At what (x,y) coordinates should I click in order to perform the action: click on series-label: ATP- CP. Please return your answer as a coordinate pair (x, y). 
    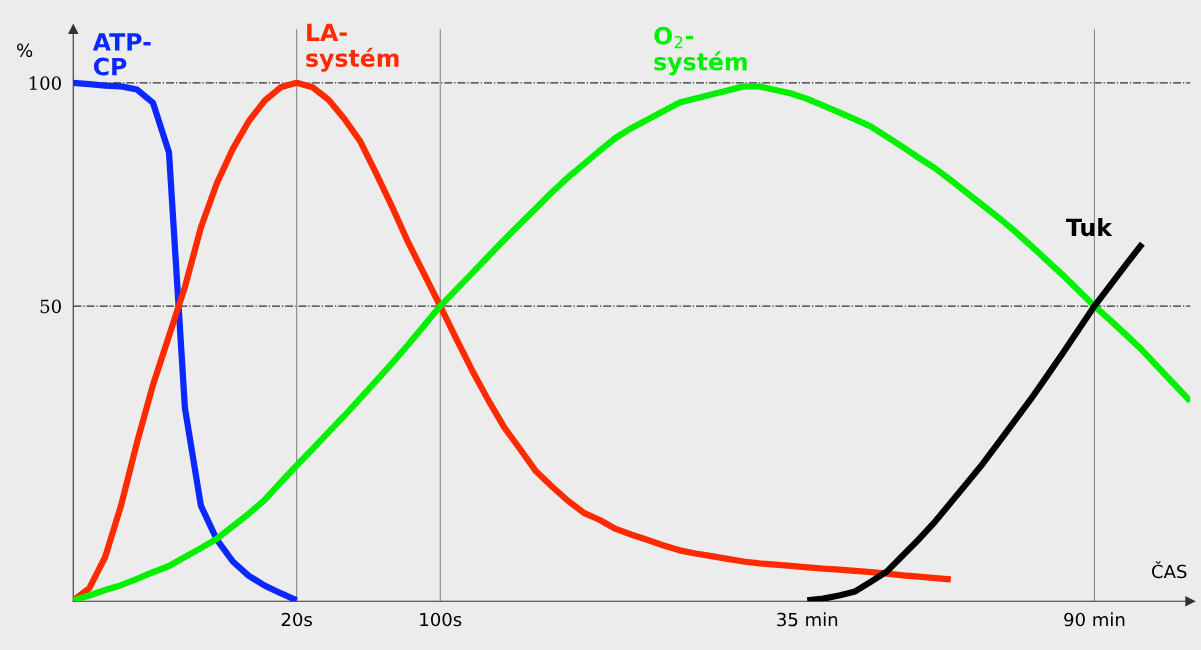
    Looking at the image, I should click on (121, 54).